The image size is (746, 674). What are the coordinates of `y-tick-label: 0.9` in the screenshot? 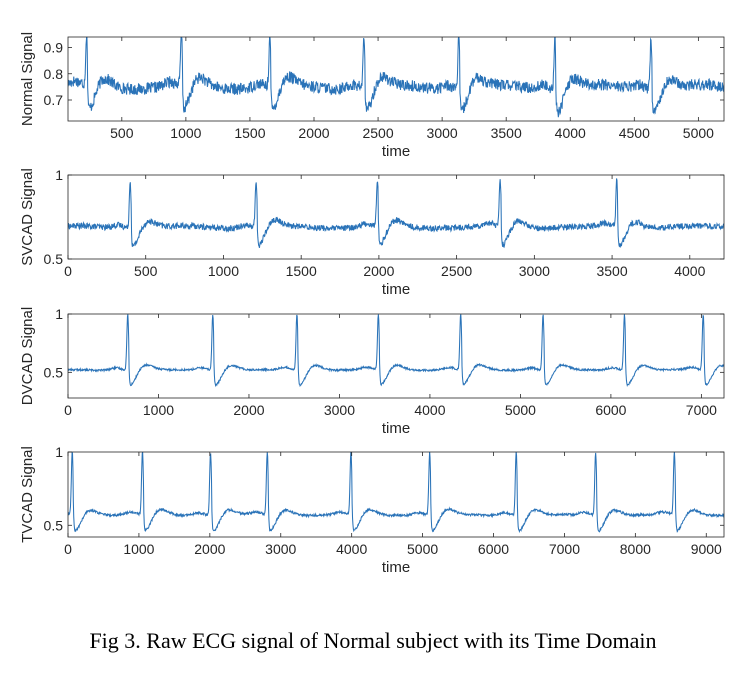 It's located at (54, 48).